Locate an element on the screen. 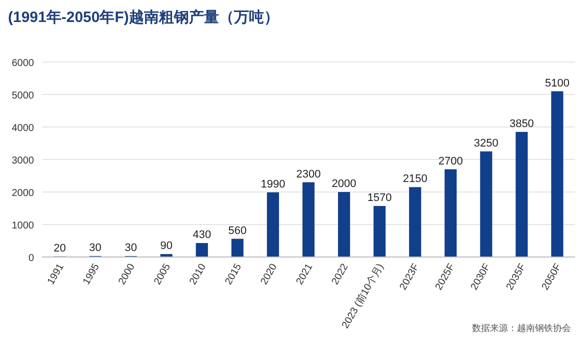 The width and height of the screenshot is (583, 339). data-label: 5100 is located at coordinates (557, 83).